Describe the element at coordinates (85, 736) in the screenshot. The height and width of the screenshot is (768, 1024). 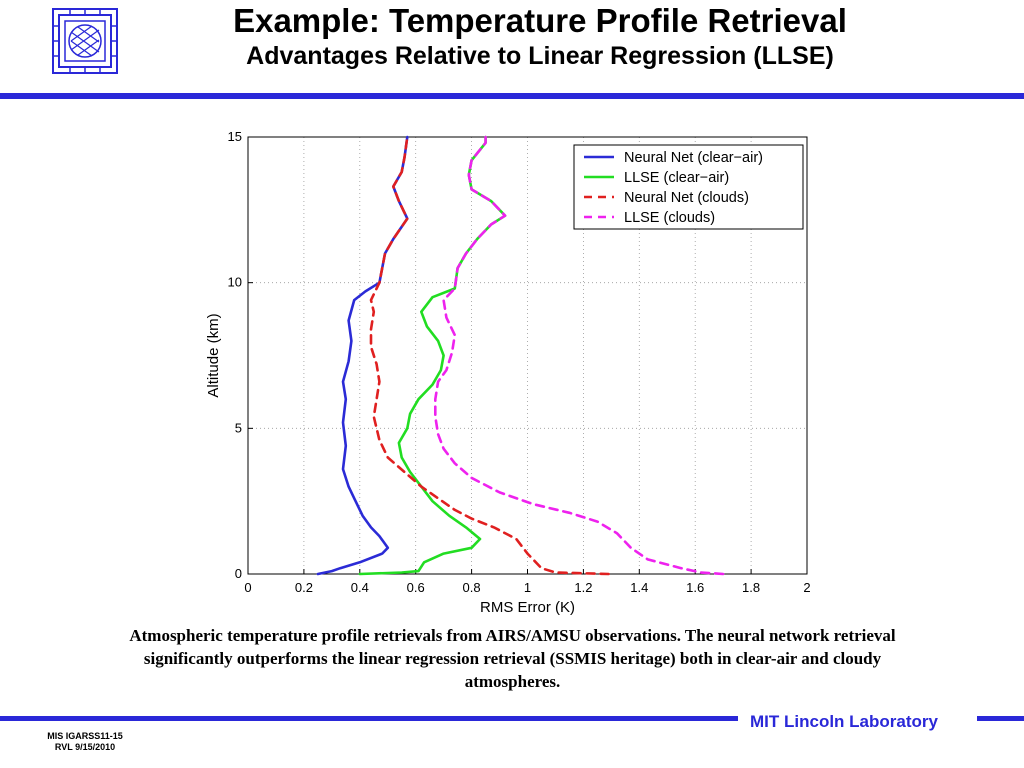
I see `footer-doc-id: MIS IGARSS11-15` at that location.